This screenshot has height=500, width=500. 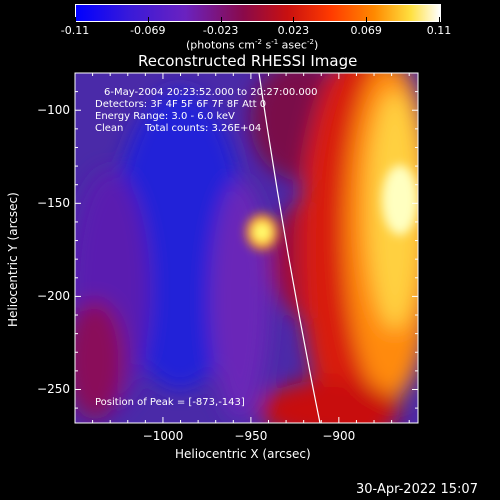 I want to click on timestamp: 30-Apr-2022 15:07, so click(x=417, y=489).